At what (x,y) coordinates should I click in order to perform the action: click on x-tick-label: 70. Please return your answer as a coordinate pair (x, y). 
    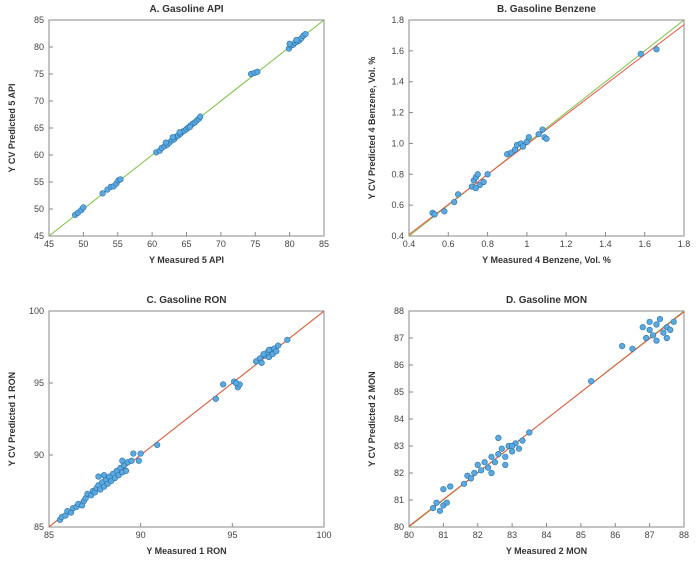
    Looking at the image, I should click on (221, 244).